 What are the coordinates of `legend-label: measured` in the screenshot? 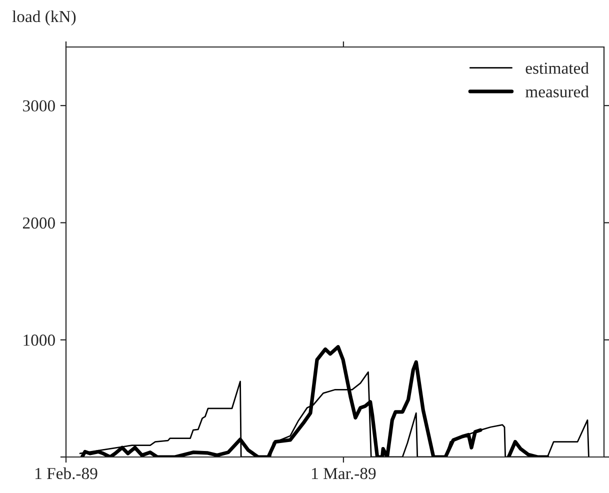 It's located at (557, 92).